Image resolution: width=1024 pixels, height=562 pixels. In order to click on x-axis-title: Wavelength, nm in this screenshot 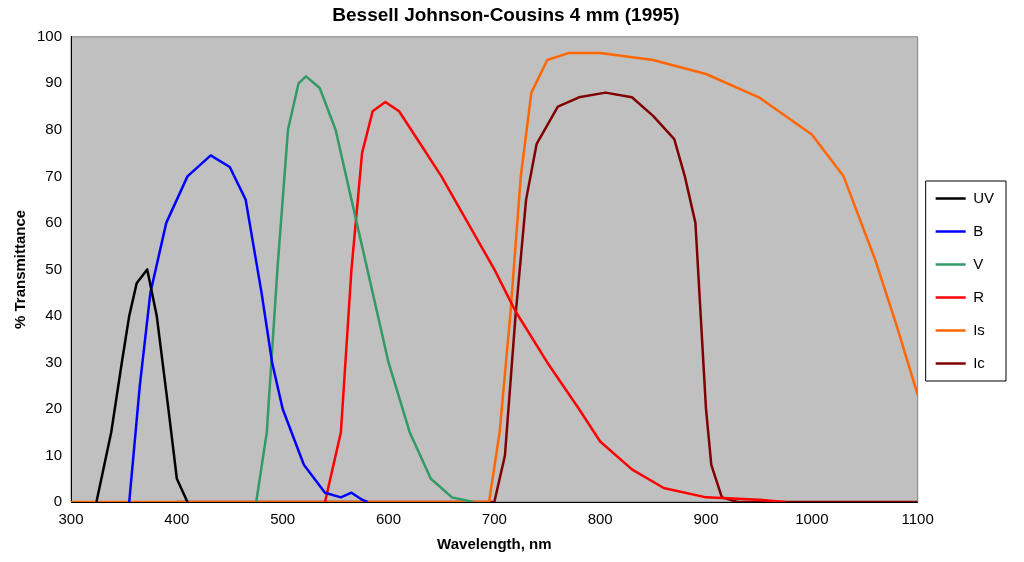, I will do `click(494, 544)`.